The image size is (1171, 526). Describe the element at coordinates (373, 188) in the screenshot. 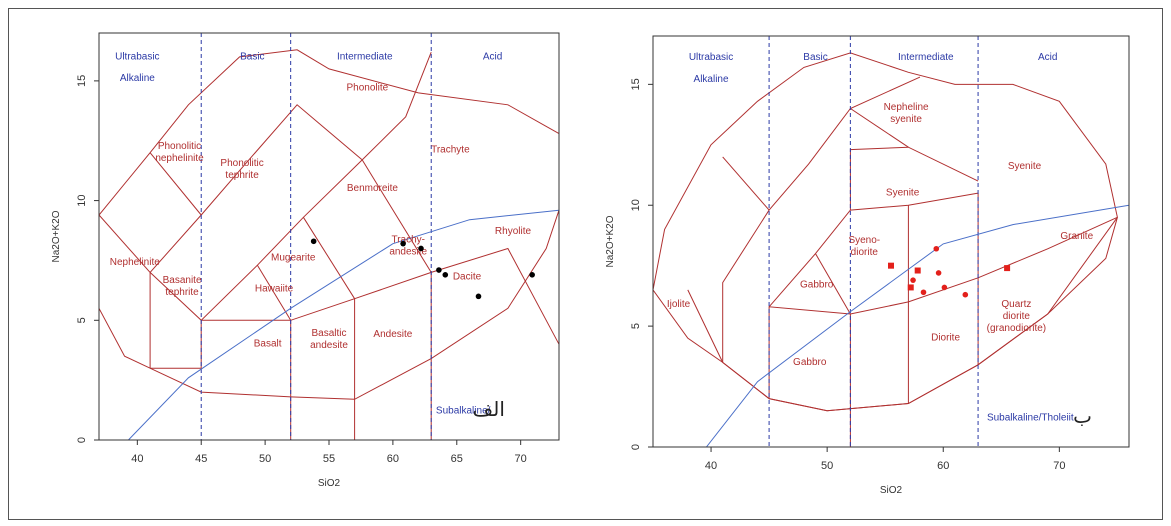

I see `field-label: Benmoreite` at that location.